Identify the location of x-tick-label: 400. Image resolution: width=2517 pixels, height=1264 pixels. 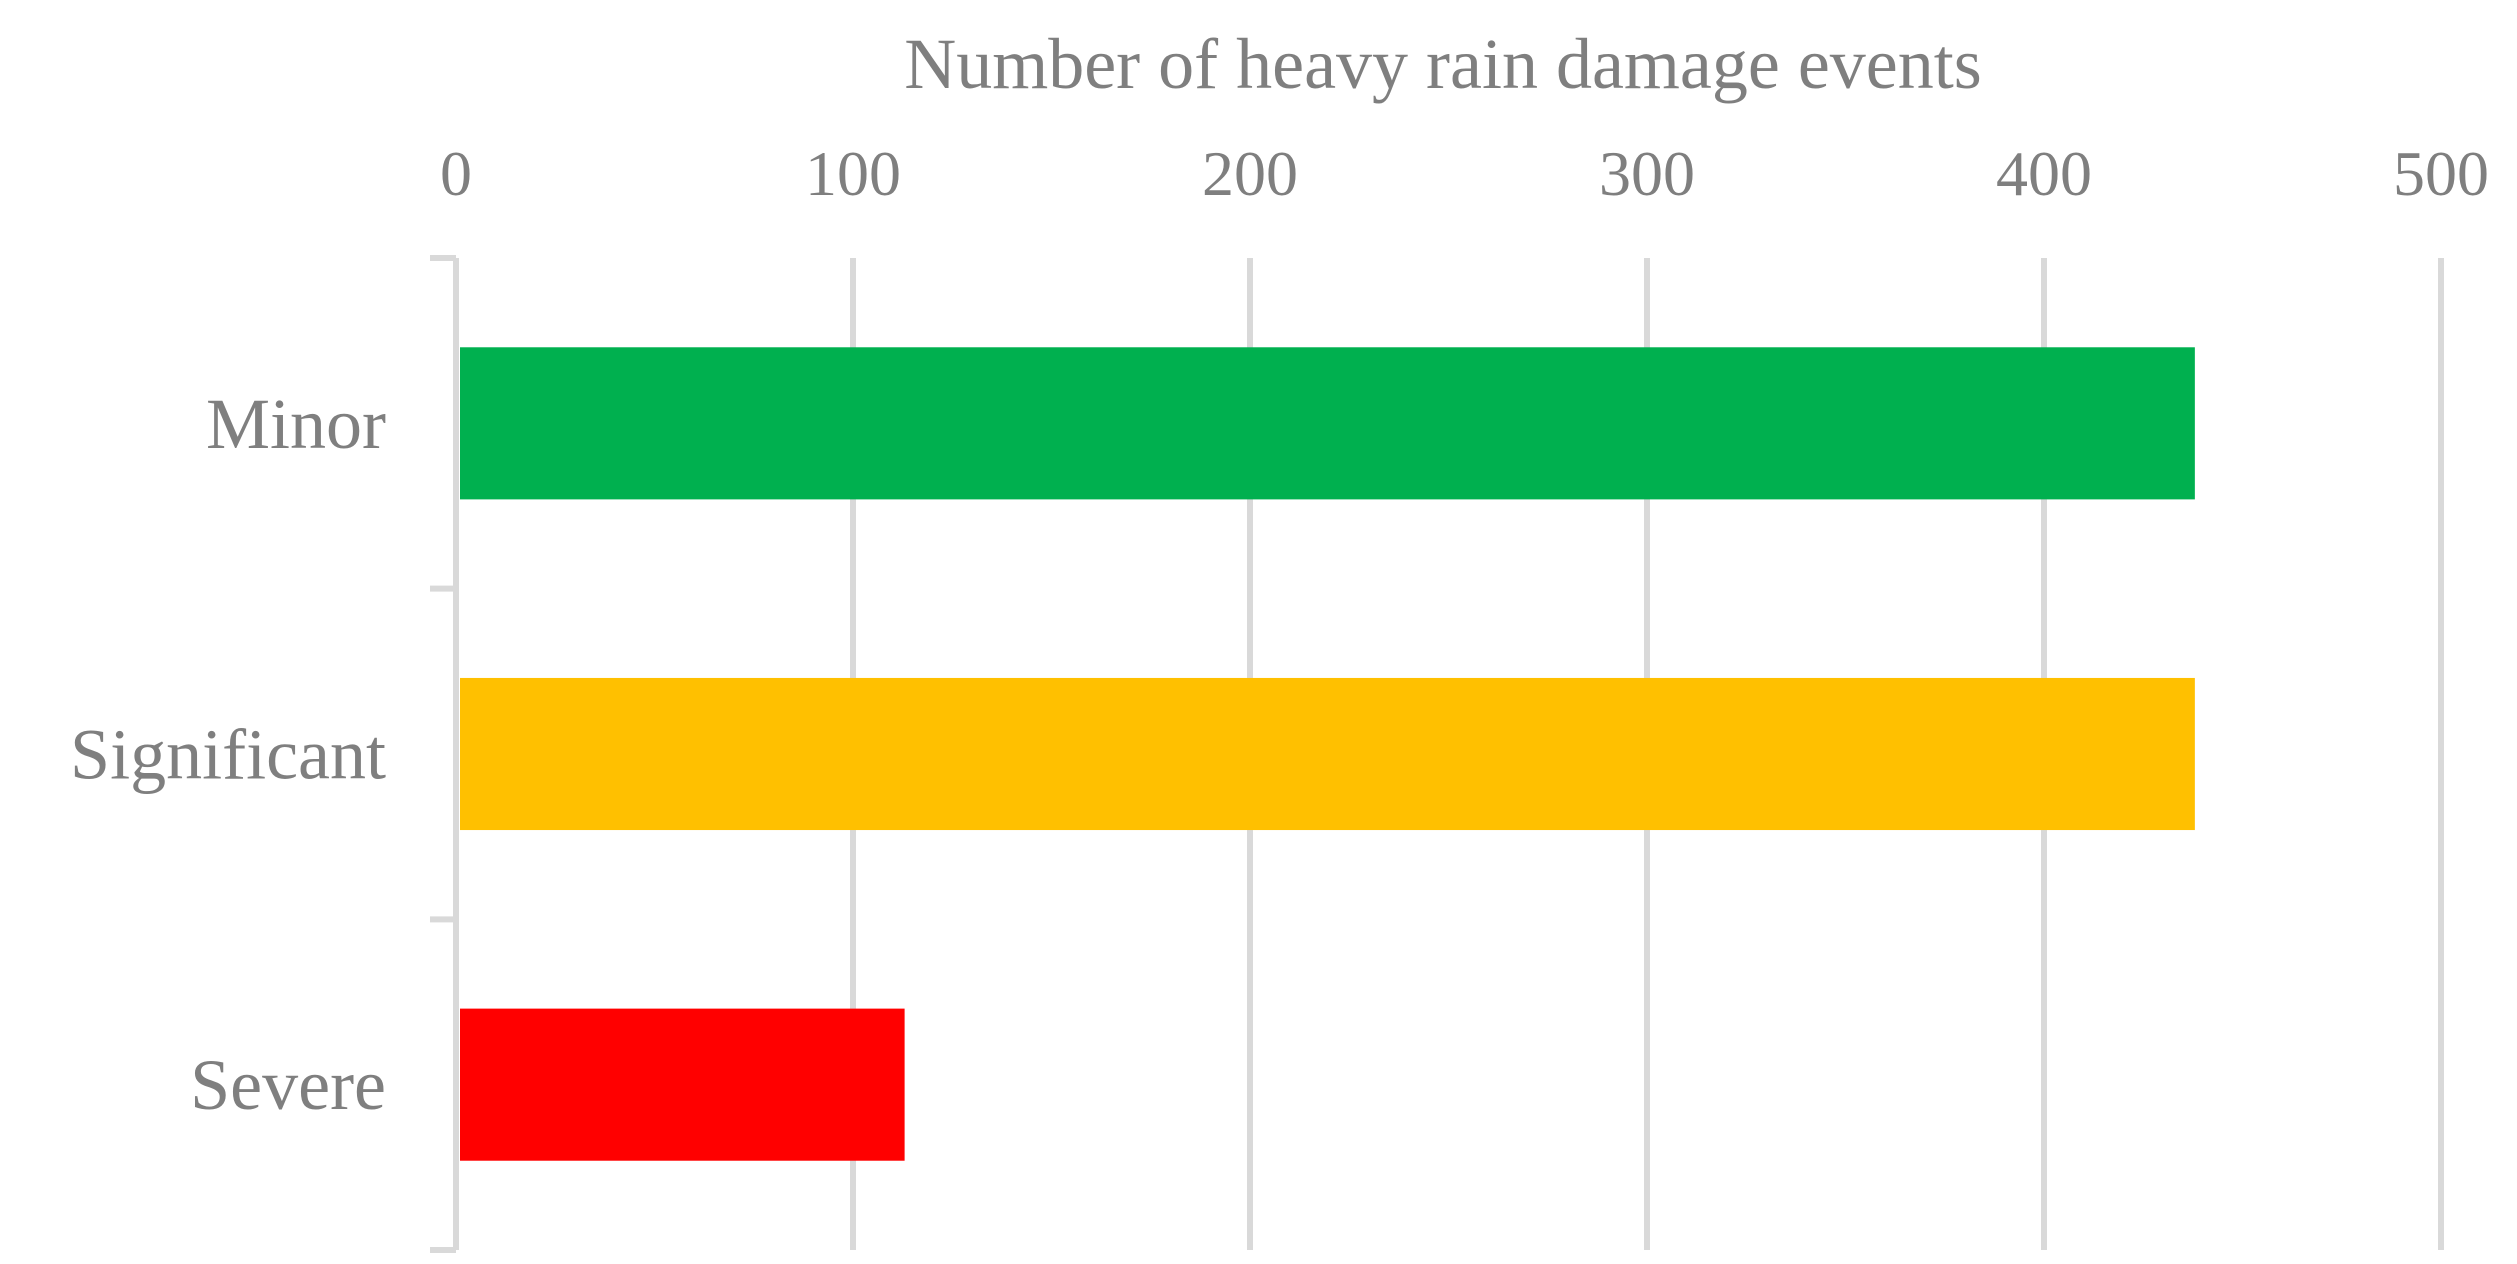
(2044, 173).